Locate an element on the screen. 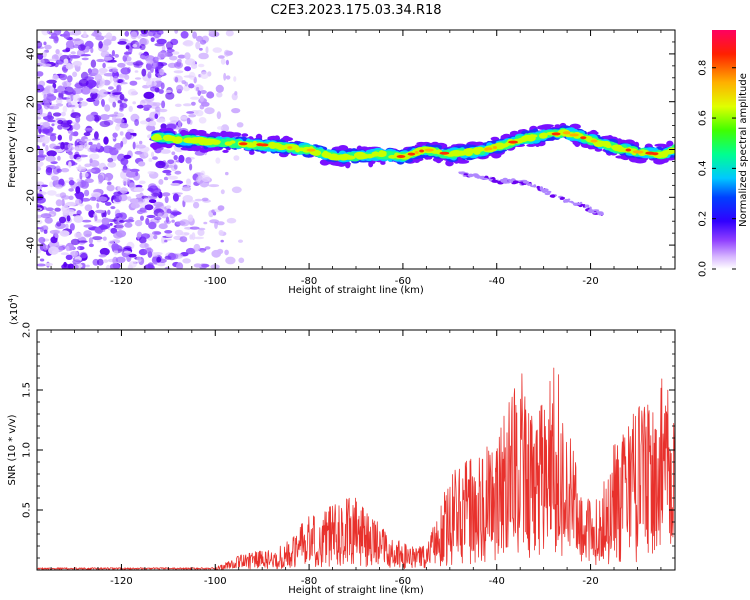 This screenshot has height=600, width=750. snr-x-label: Height of straight line (km) is located at coordinates (356, 590).